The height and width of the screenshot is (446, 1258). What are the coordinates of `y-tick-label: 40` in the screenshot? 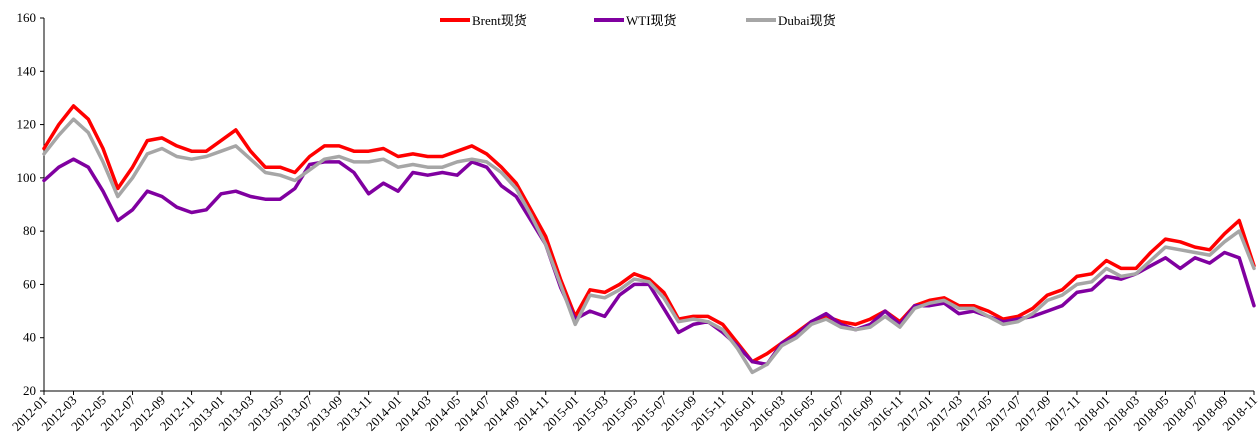 It's located at (29, 337).